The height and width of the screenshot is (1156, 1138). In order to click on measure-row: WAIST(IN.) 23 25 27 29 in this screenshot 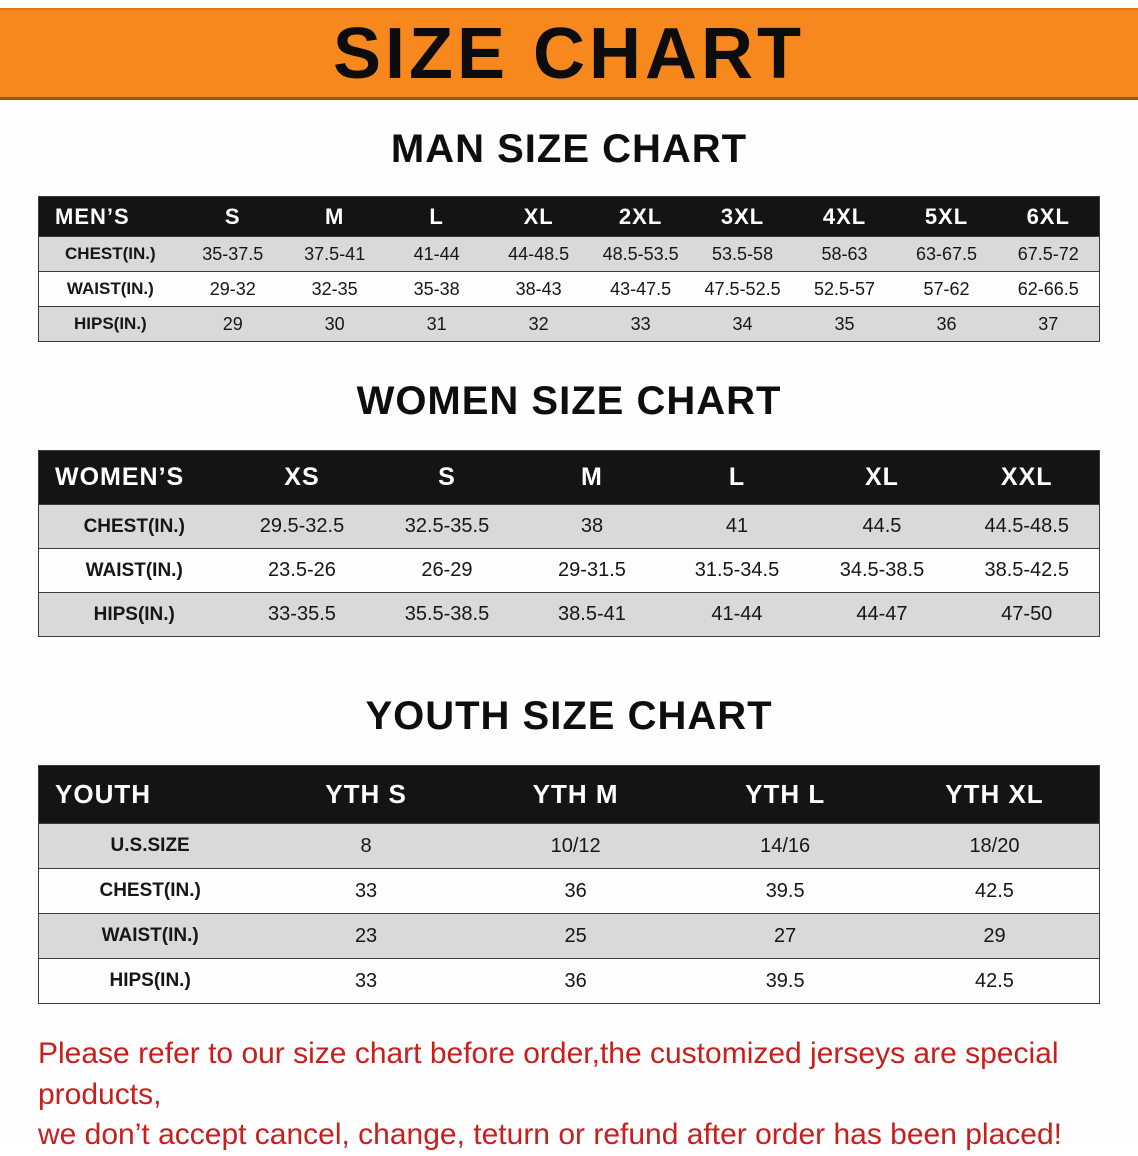, I will do `click(569, 936)`.